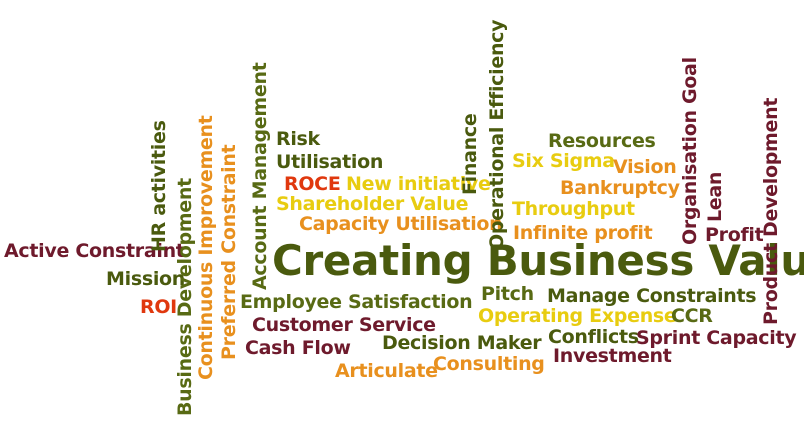 The height and width of the screenshot is (423, 804). What do you see at coordinates (185, 297) in the screenshot?
I see `word-business-development: Business Development` at bounding box center [185, 297].